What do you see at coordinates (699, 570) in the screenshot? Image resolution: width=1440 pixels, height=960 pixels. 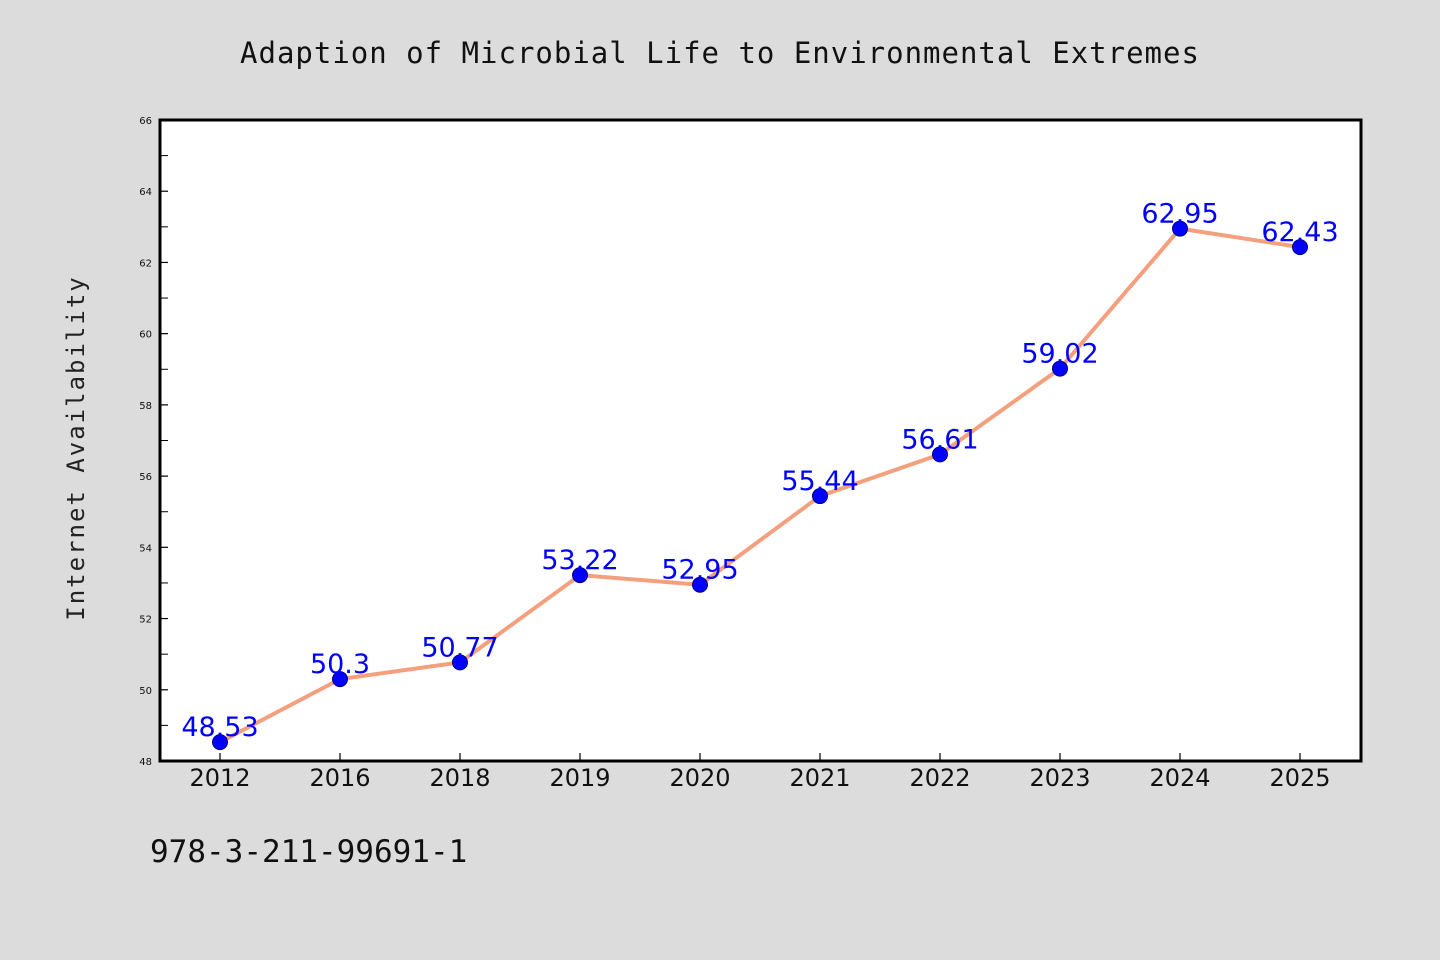 I see `data-label: 52.95` at bounding box center [699, 570].